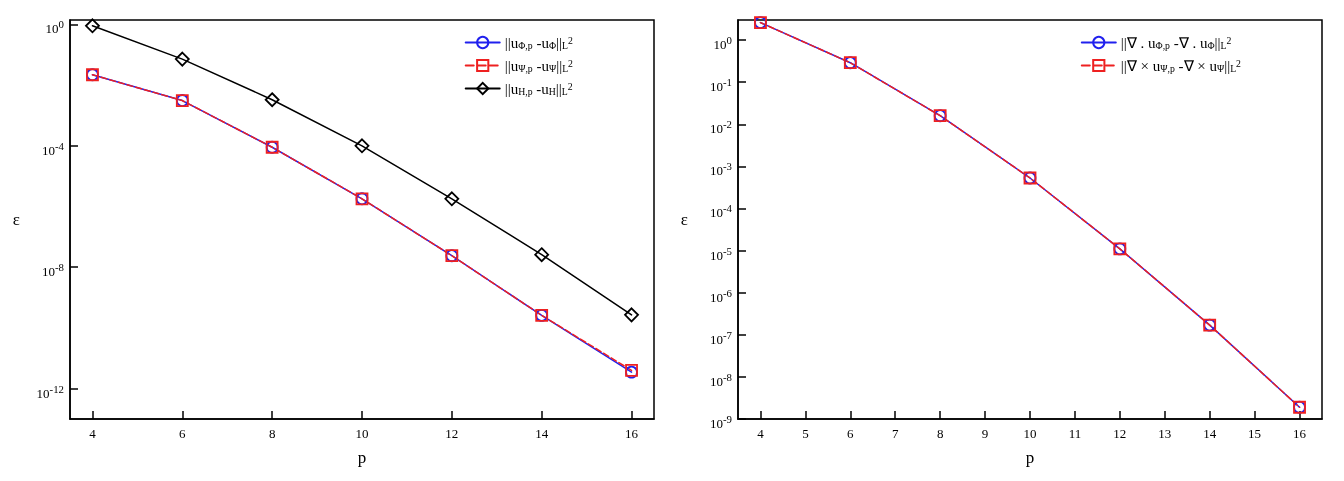 Image resolution: width=1344 pixels, height=481 pixels. I want to click on y-tick-label: 10$^{-1}$, so click(720, 86).